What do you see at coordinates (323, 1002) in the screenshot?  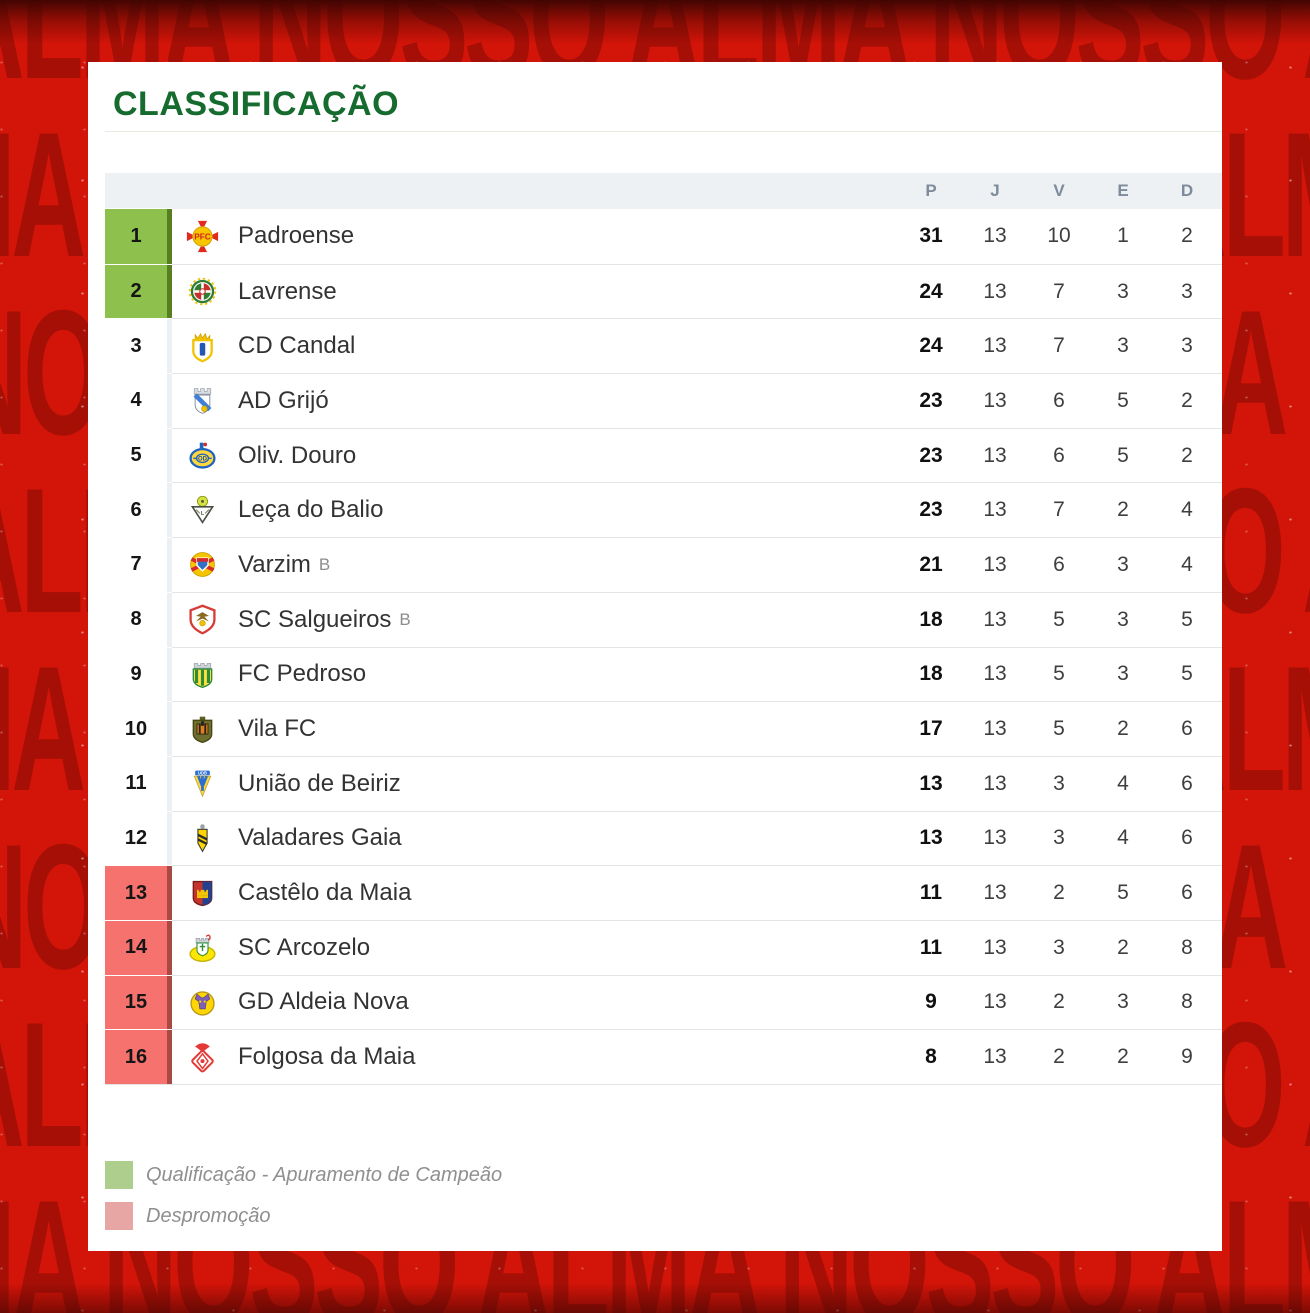 I see `team-name: GD Aldeia Nova` at bounding box center [323, 1002].